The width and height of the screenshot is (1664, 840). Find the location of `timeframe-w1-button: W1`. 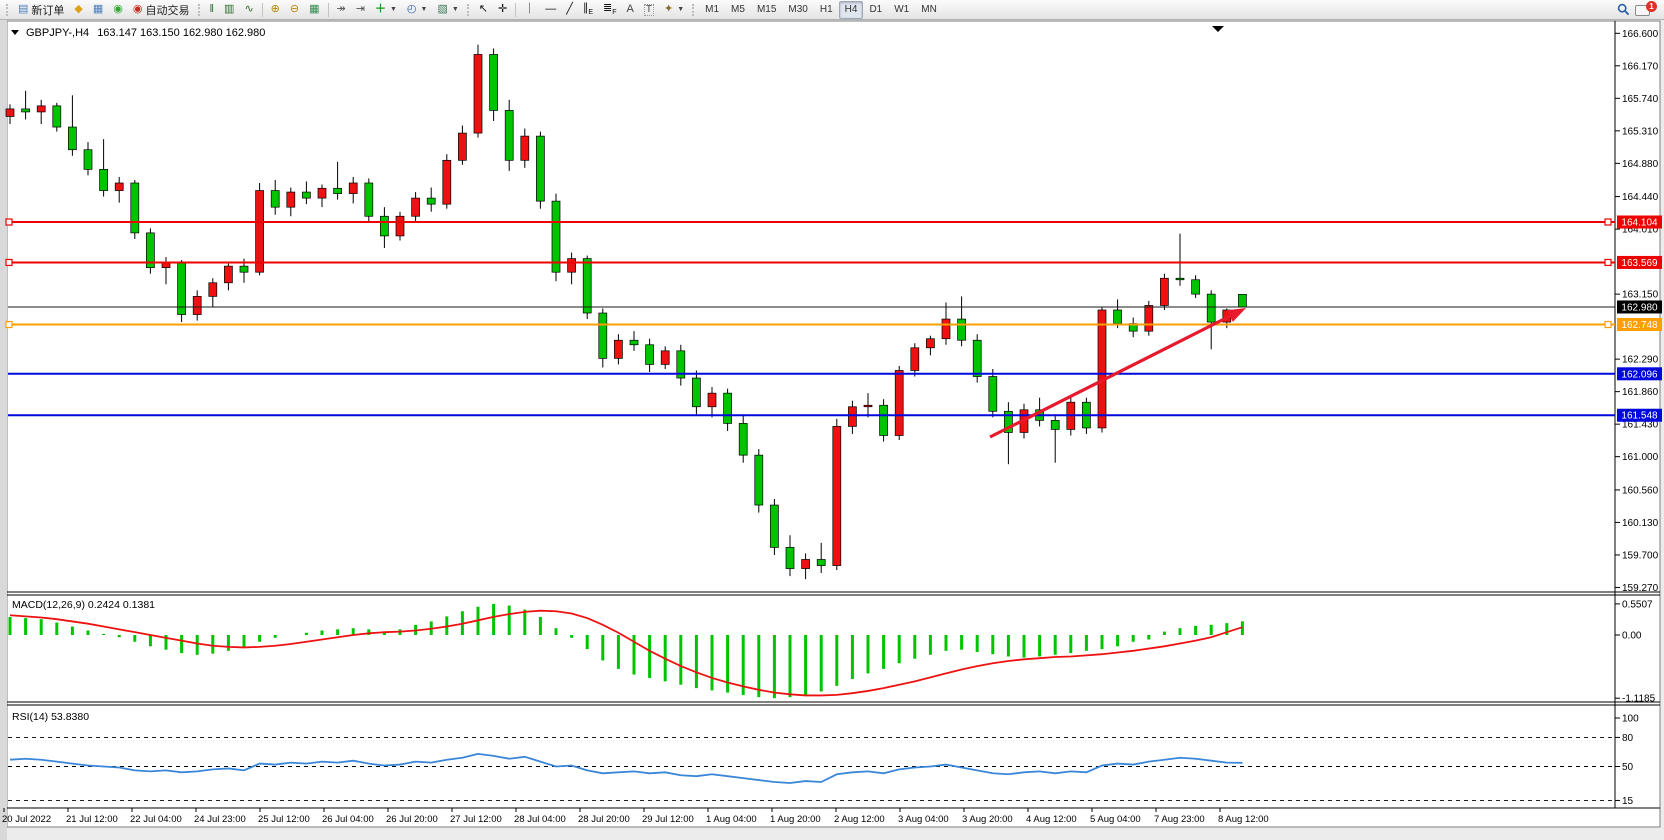

timeframe-w1-button: W1 is located at coordinates (902, 9).